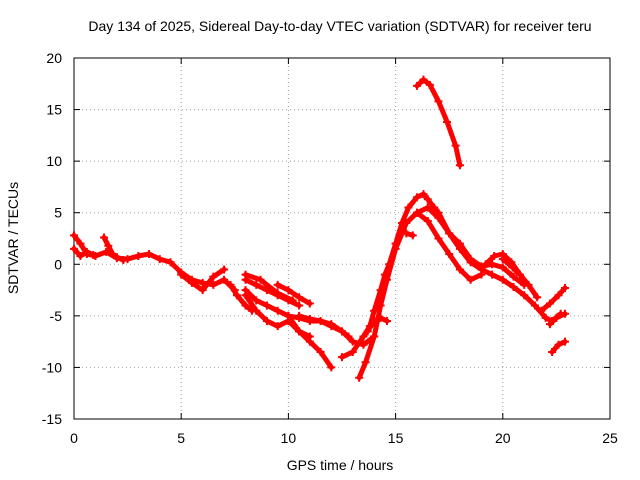 This screenshot has width=640, height=480. Describe the element at coordinates (344, 438) in the screenshot. I see `x-tick-labels: 0 5 10 15 20 25` at that location.